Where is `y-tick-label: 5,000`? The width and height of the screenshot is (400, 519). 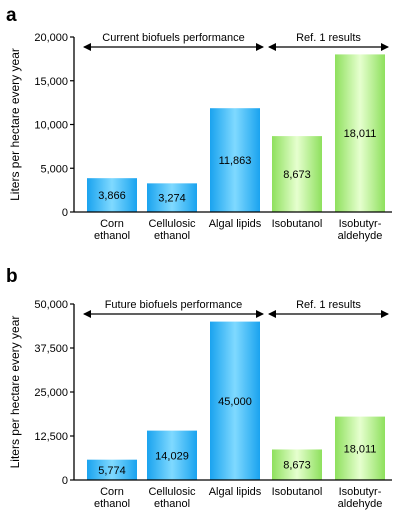
y-tick-label: 5,000 is located at coordinates (54, 169).